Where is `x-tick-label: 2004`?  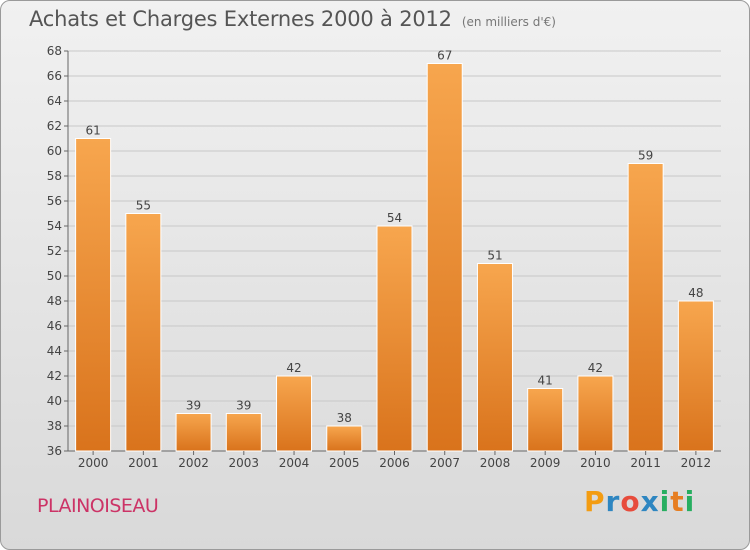
x-tick-label: 2004 is located at coordinates (294, 463).